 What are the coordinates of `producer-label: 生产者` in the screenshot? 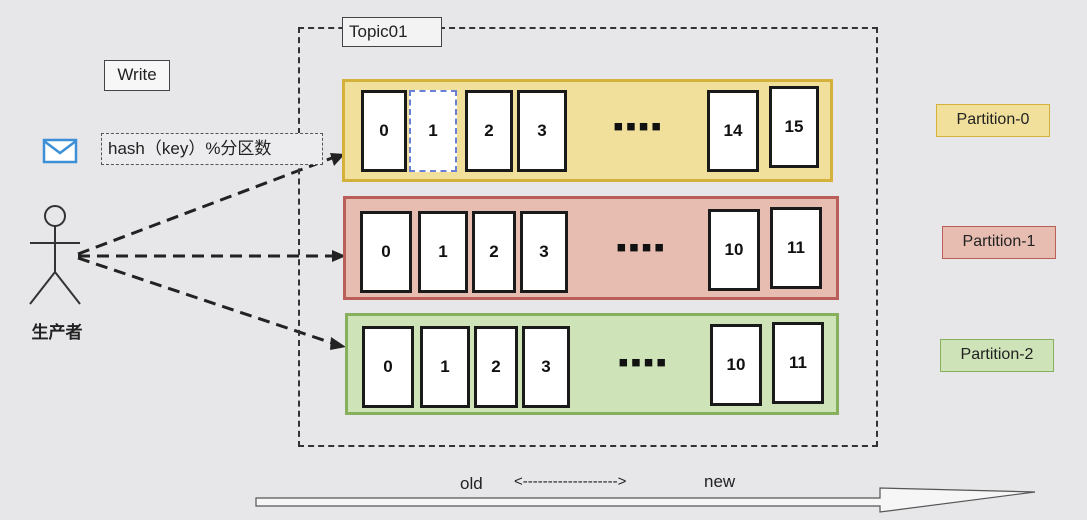 It's located at (57, 333).